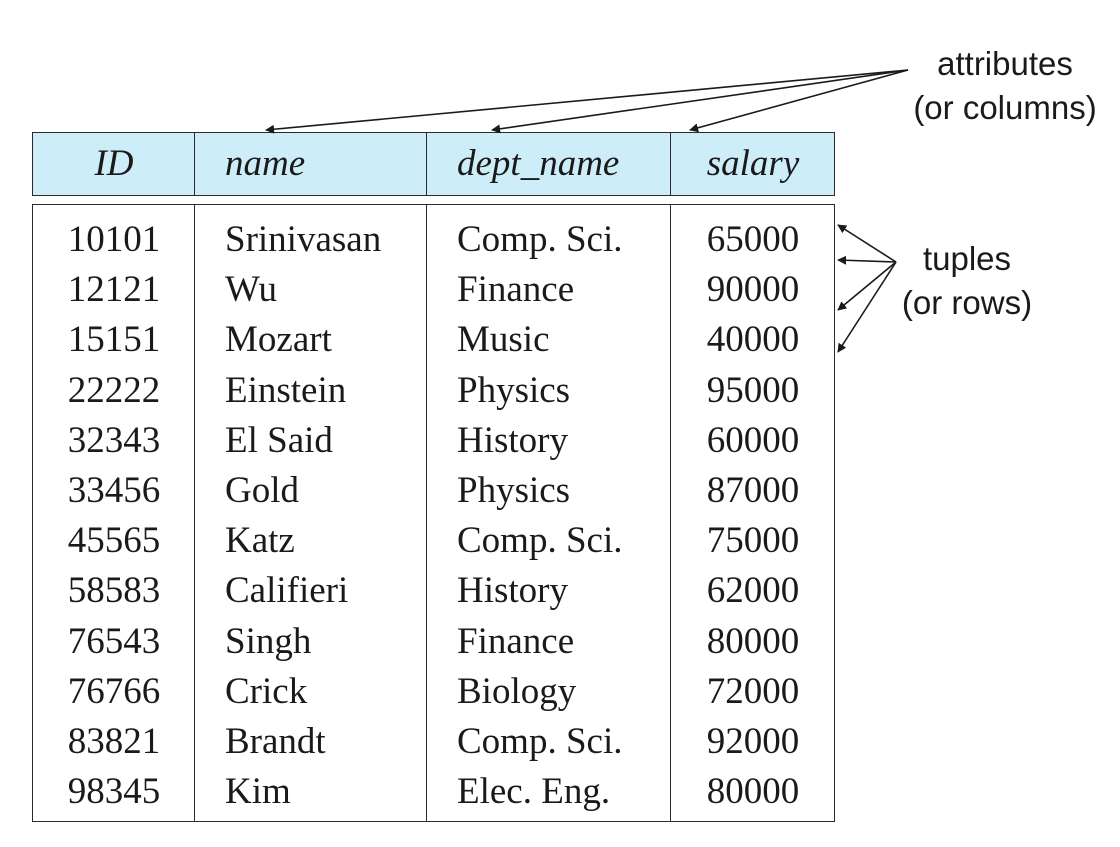 Image resolution: width=1120 pixels, height=847 pixels. Describe the element at coordinates (1005, 107) in the screenshot. I see `attributes-sublabel: (or columns)` at that location.